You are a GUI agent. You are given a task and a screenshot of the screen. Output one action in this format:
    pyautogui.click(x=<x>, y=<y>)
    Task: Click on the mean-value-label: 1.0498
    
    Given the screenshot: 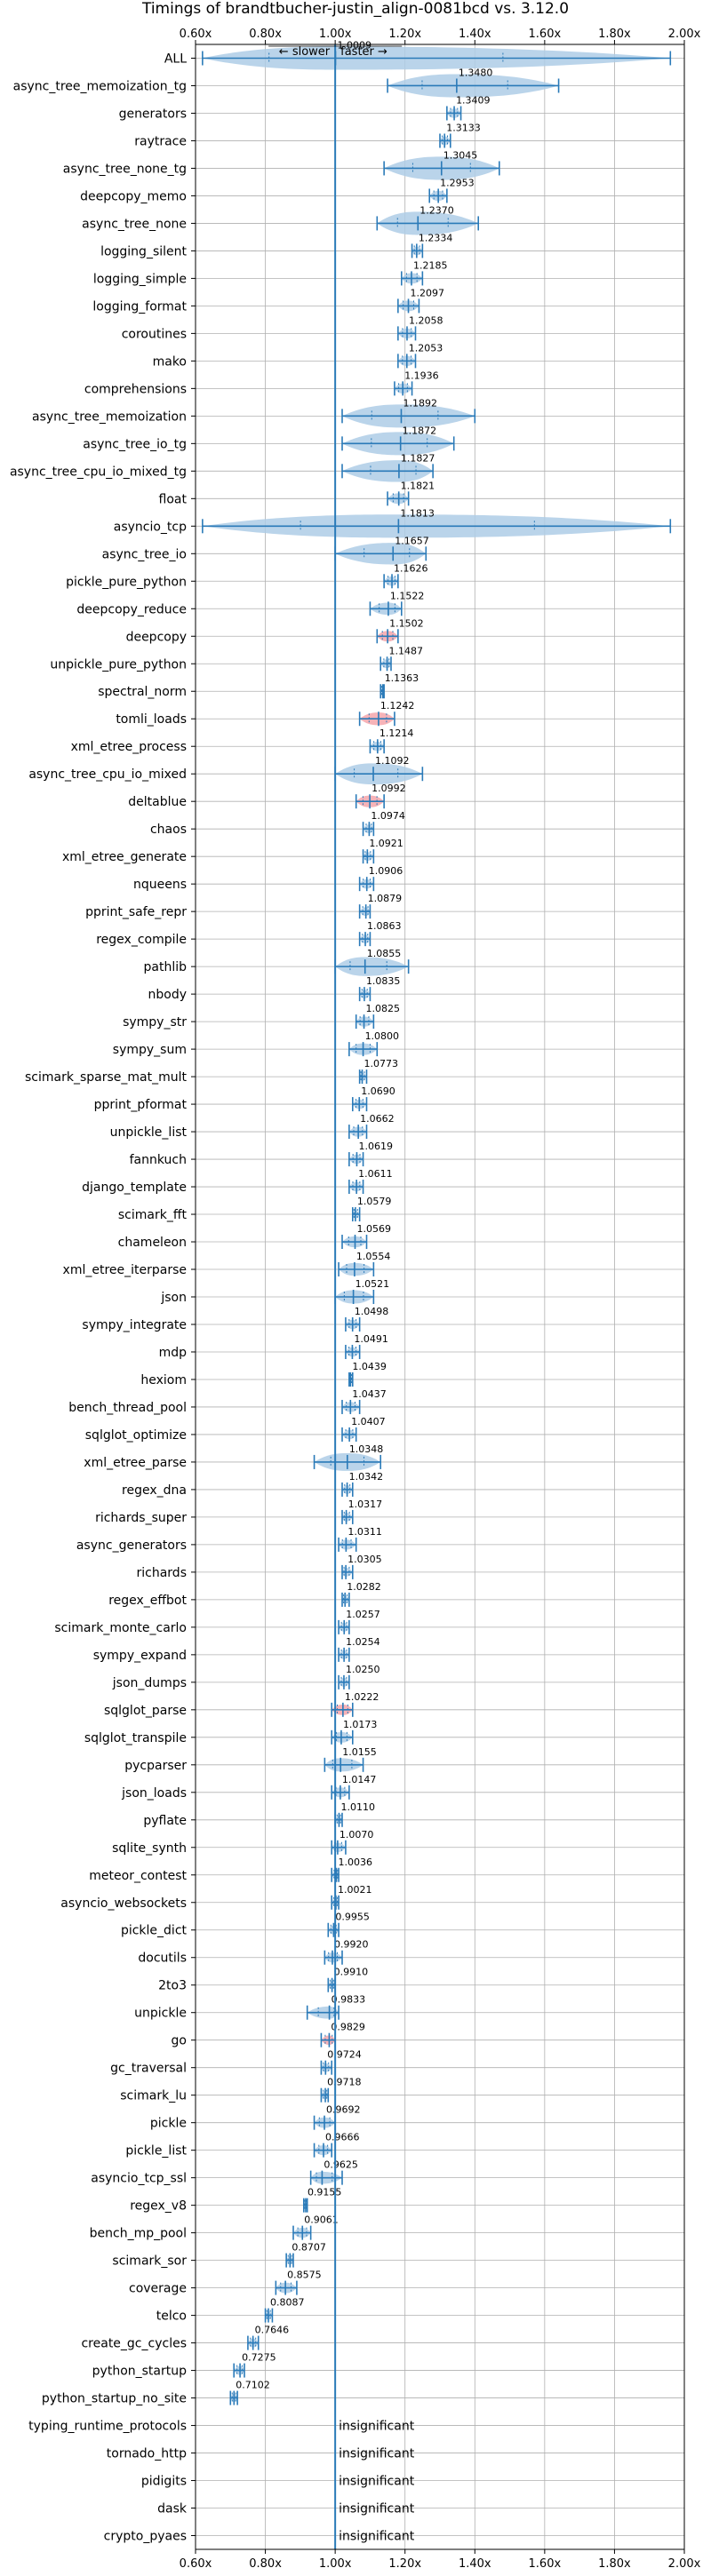 What is the action you would take?
    pyautogui.click(x=372, y=1311)
    